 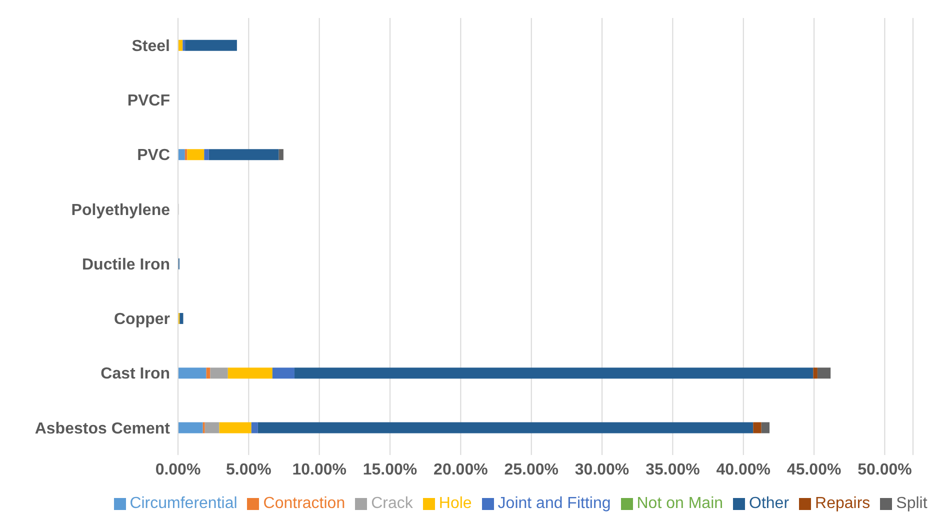 What do you see at coordinates (304, 503) in the screenshot?
I see `legend-label: Contraction` at bounding box center [304, 503].